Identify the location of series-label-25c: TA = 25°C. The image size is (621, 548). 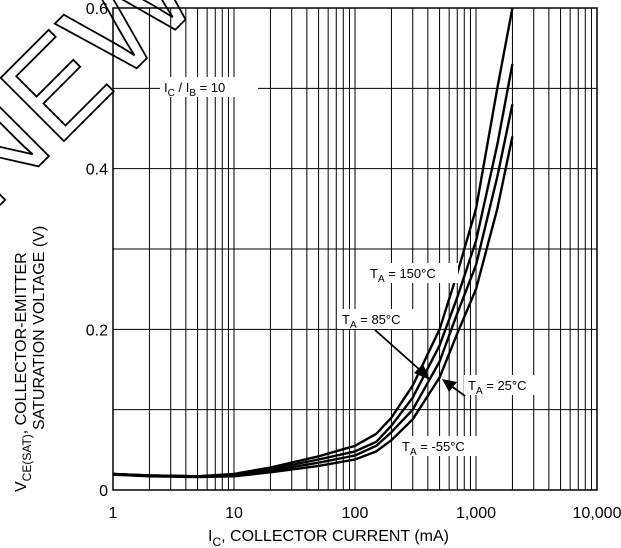
(497, 387).